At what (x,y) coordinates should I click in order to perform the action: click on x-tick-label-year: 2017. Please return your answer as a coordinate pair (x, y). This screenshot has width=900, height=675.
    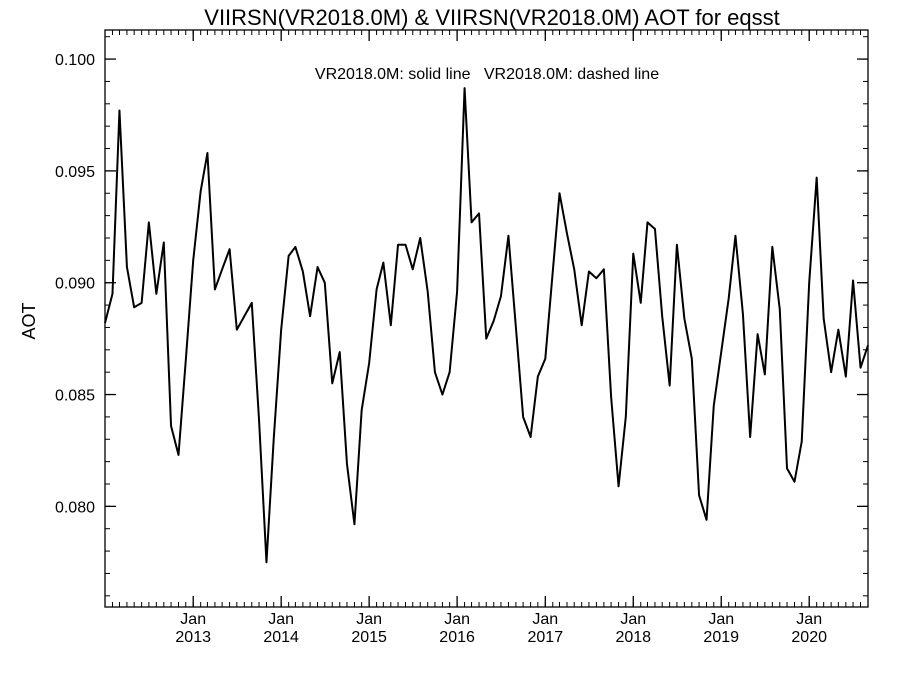
    Looking at the image, I should click on (546, 637).